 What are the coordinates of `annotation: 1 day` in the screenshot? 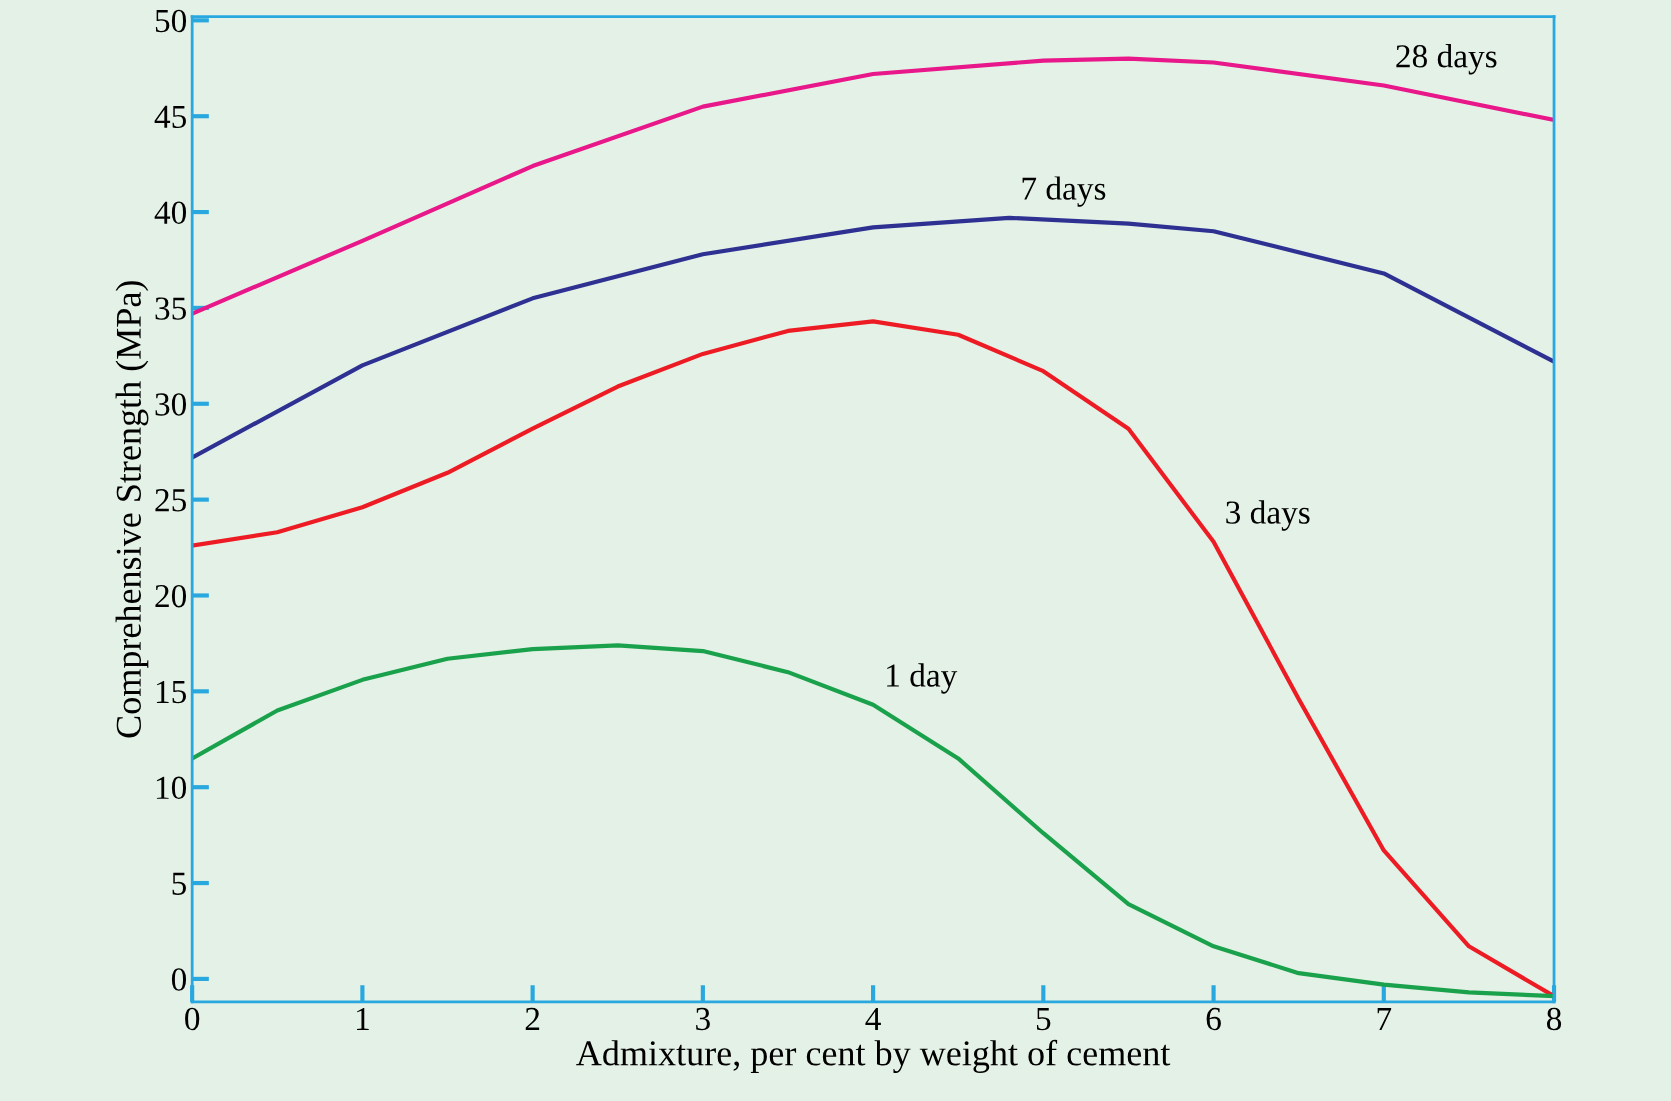 It's located at (922, 678).